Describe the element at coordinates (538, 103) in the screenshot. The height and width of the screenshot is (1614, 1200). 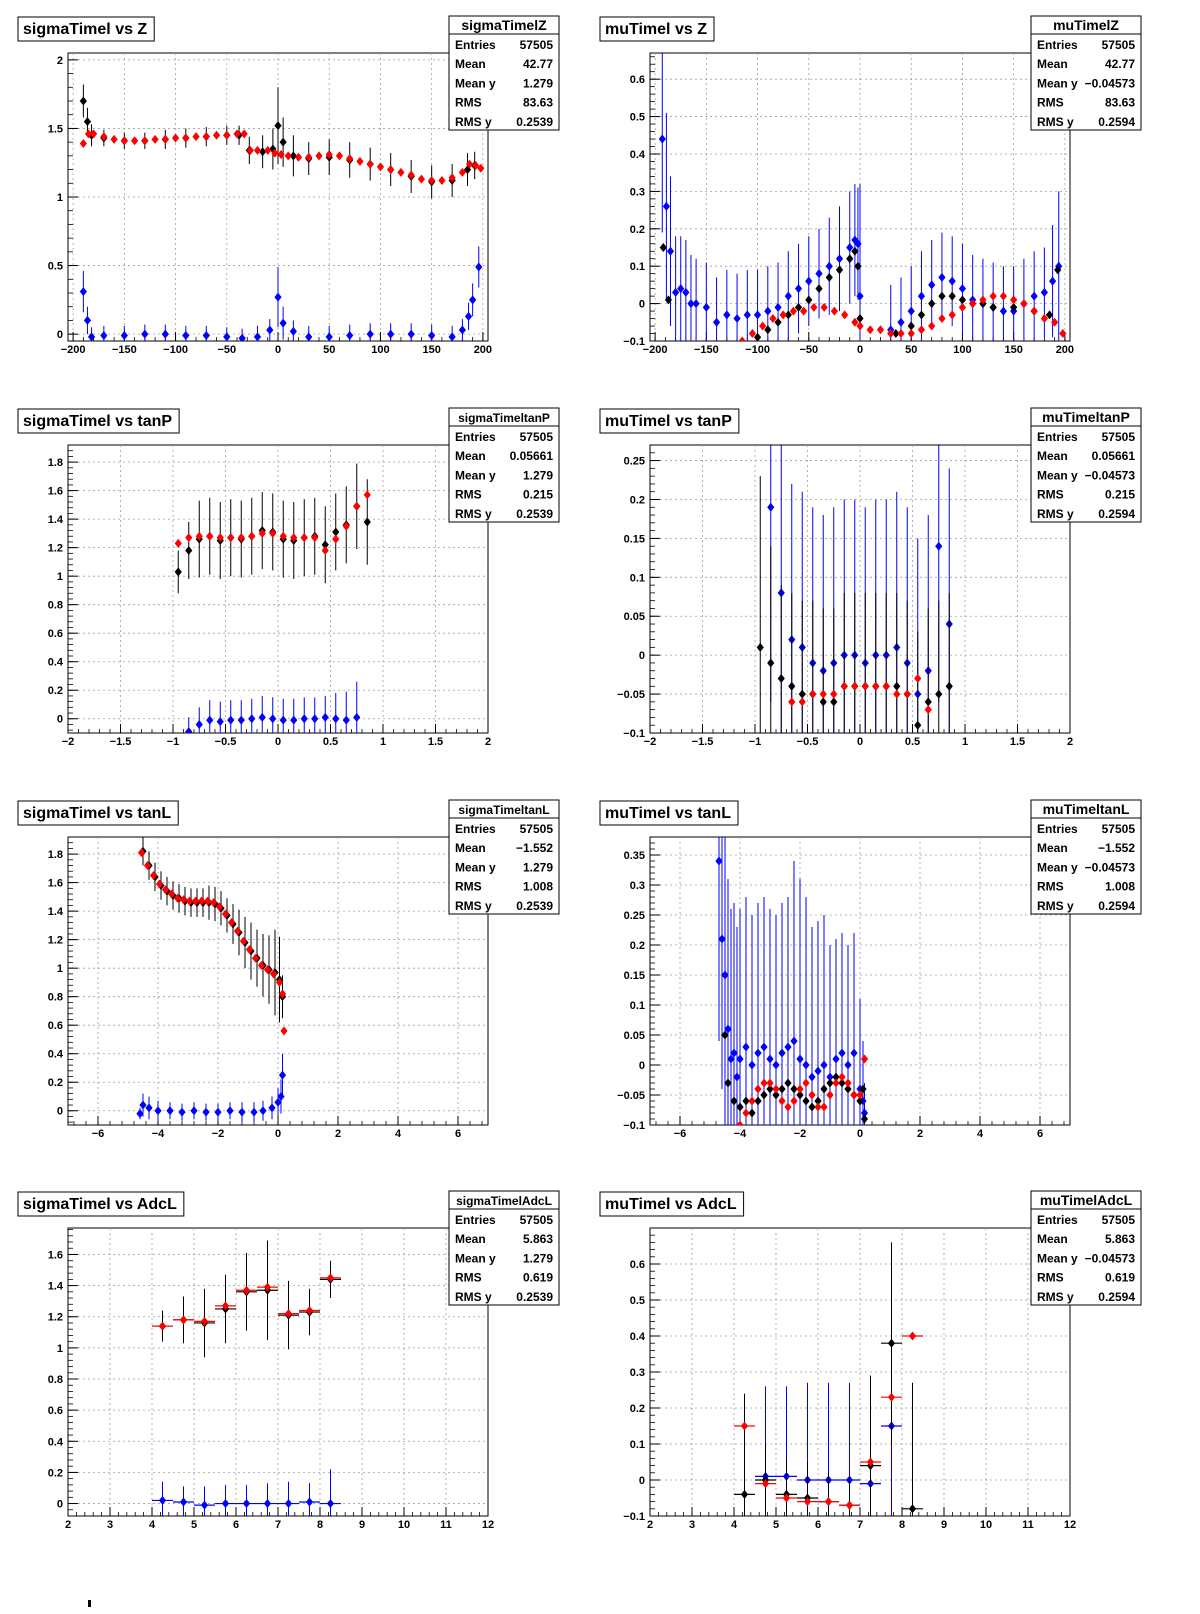
I see `stats-value: 83.63` at that location.